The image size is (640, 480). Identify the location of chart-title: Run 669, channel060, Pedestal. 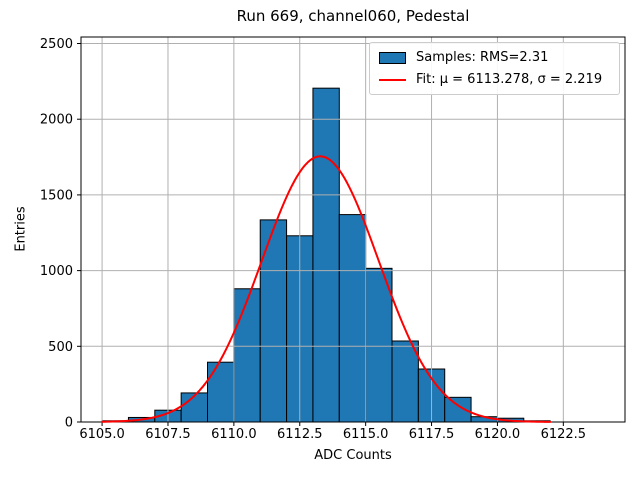
(353, 16).